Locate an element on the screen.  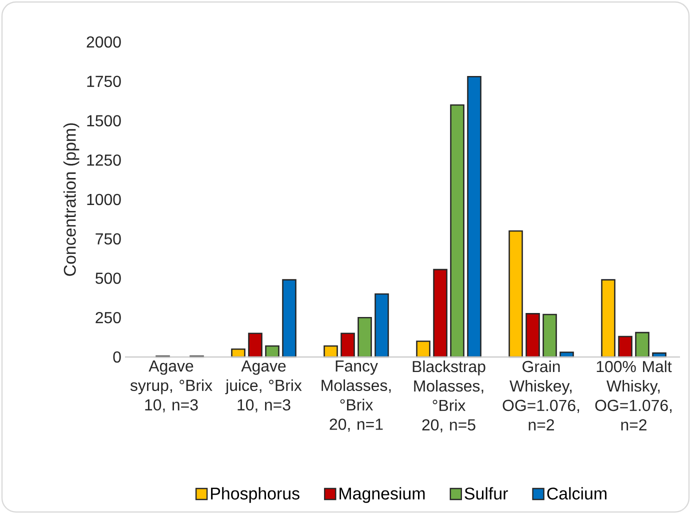
x-tick-label: Agave juice, °Brix 10, n=3 is located at coordinates (263, 386).